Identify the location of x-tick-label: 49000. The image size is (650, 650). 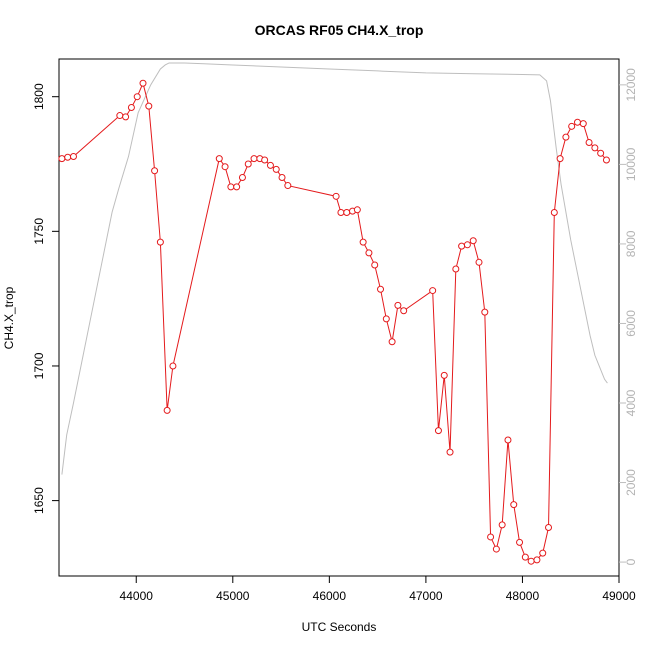
(619, 596).